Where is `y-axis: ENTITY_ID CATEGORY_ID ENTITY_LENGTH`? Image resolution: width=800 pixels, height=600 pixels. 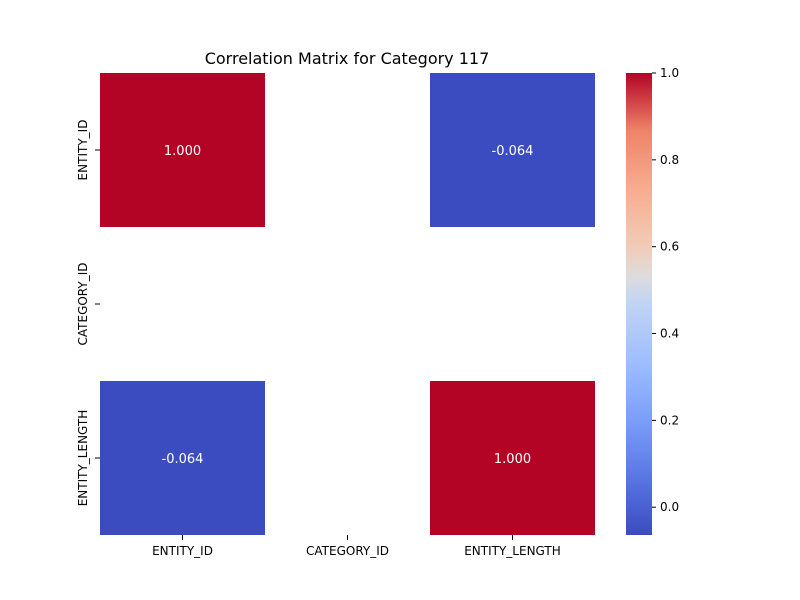 y-axis: ENTITY_ID CATEGORY_ID ENTITY_LENGTH is located at coordinates (88, 313).